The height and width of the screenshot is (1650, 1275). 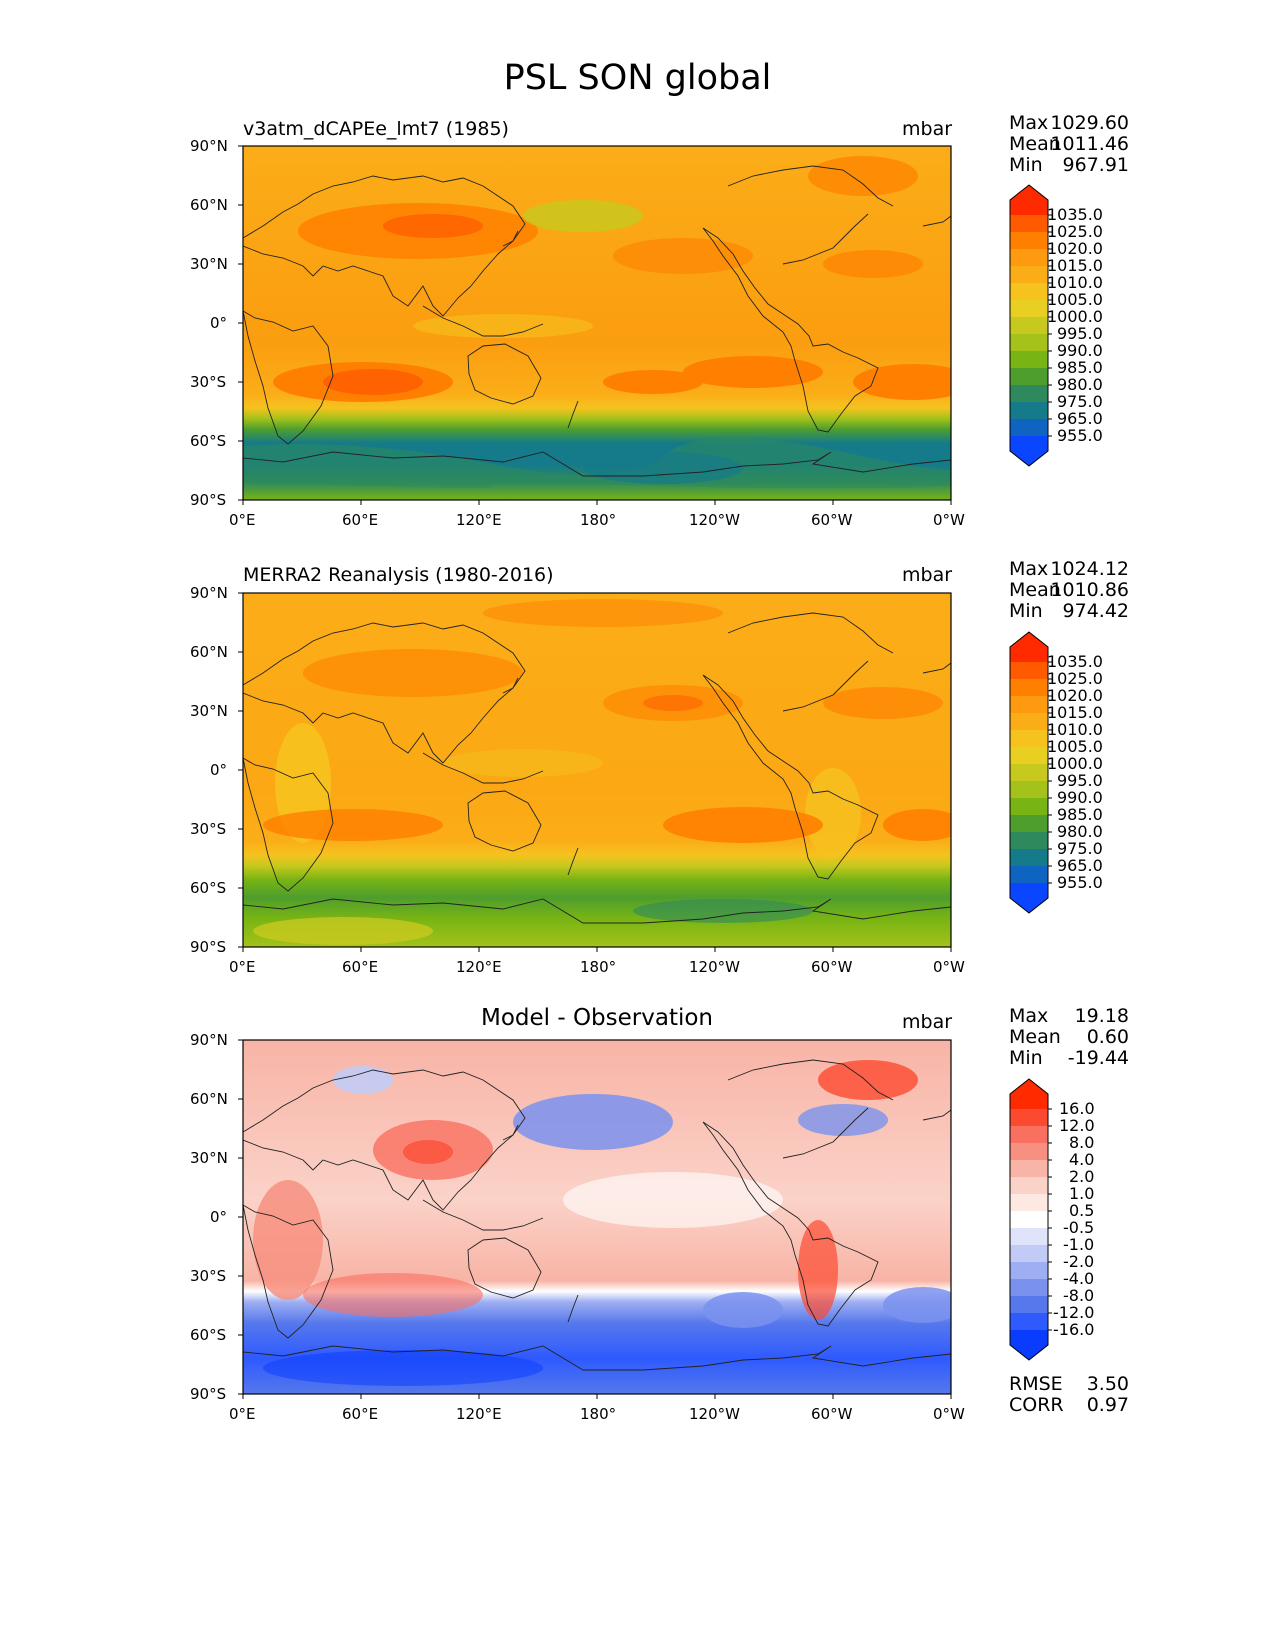 I want to click on p3-stat-value: 19.18, so click(x=1101, y=1016).